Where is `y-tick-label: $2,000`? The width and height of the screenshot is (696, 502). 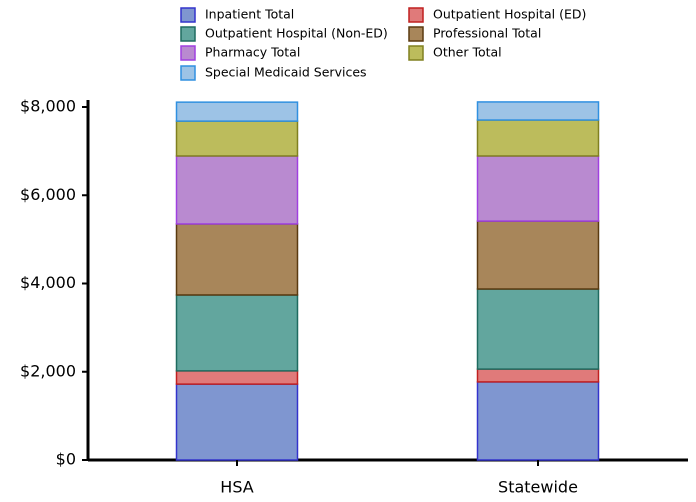 y-tick-label: $2,000 is located at coordinates (48, 370).